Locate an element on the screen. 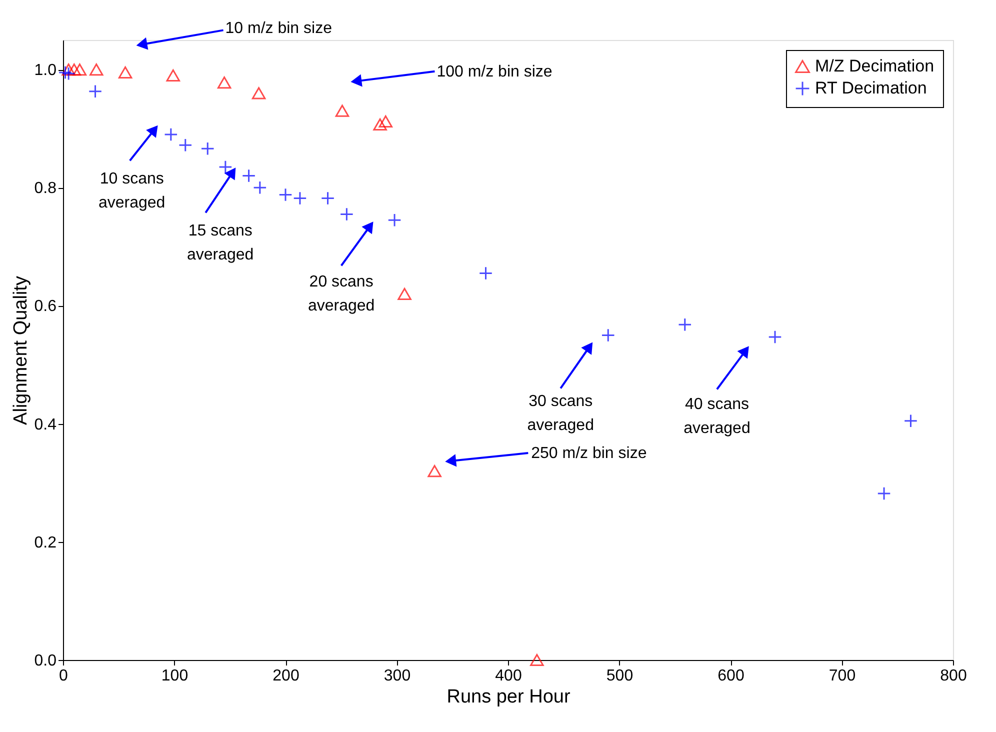 The image size is (996, 732). x-tick-label: 300 is located at coordinates (397, 676).